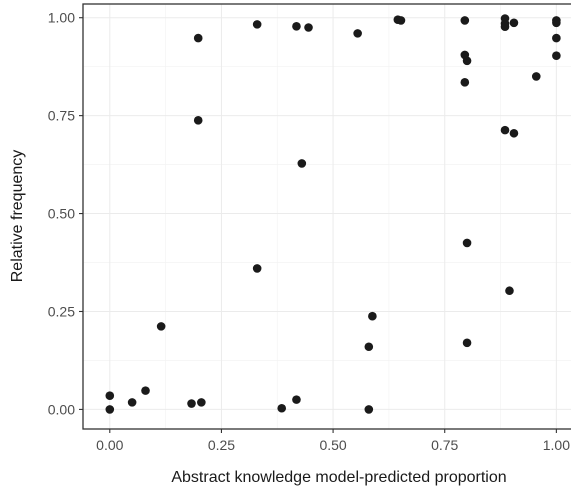  I want to click on x-tick-label: 0.75, so click(444, 445).